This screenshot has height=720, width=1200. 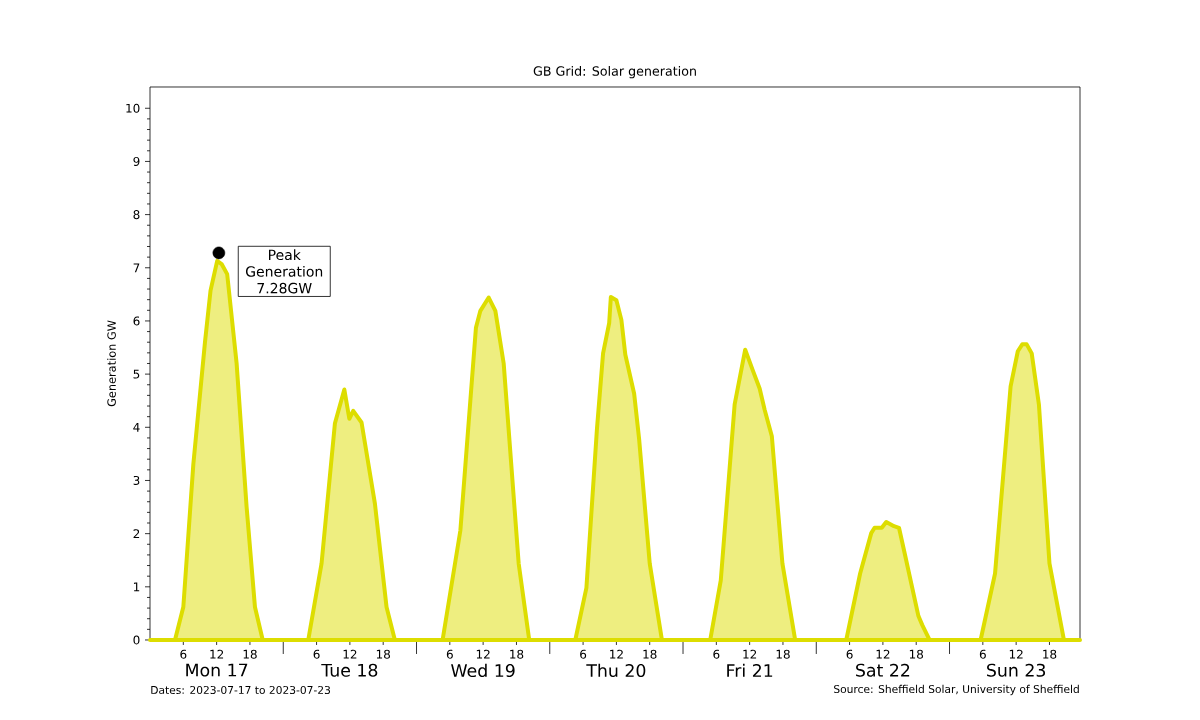 What do you see at coordinates (136, 215) in the screenshot?
I see `y-tick-label: 8` at bounding box center [136, 215].